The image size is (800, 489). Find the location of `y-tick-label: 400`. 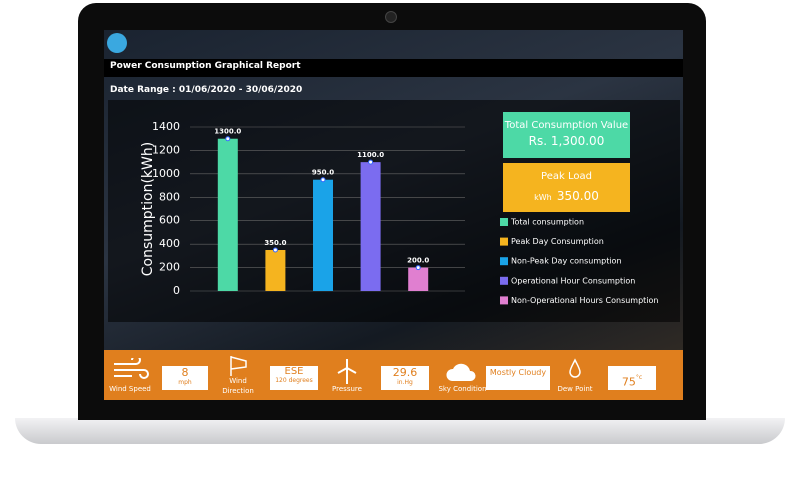

y-tick-label: 400 is located at coordinates (169, 243).